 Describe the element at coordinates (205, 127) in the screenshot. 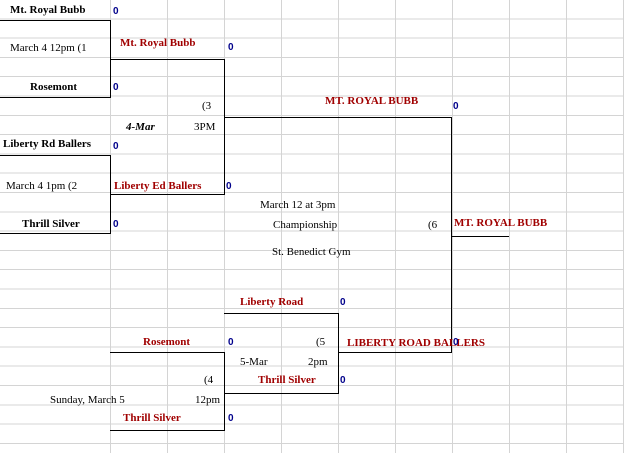

I see `game-time: 3PM` at that location.